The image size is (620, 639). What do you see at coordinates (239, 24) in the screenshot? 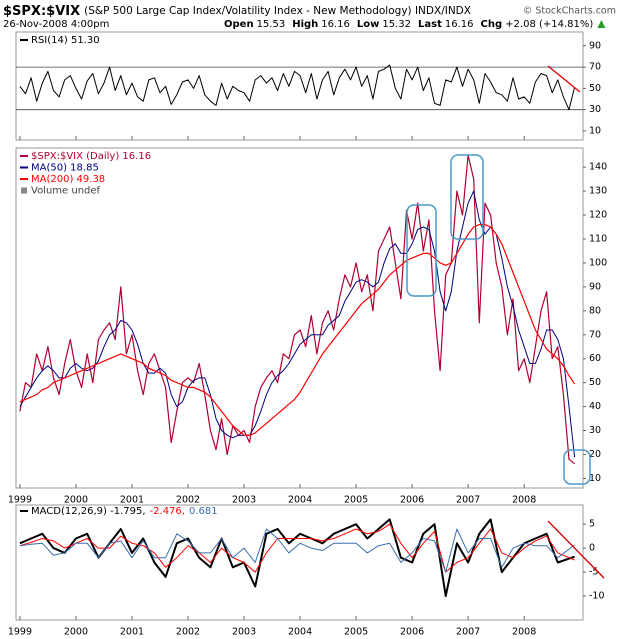
I see `quote-label: Open` at bounding box center [239, 24].